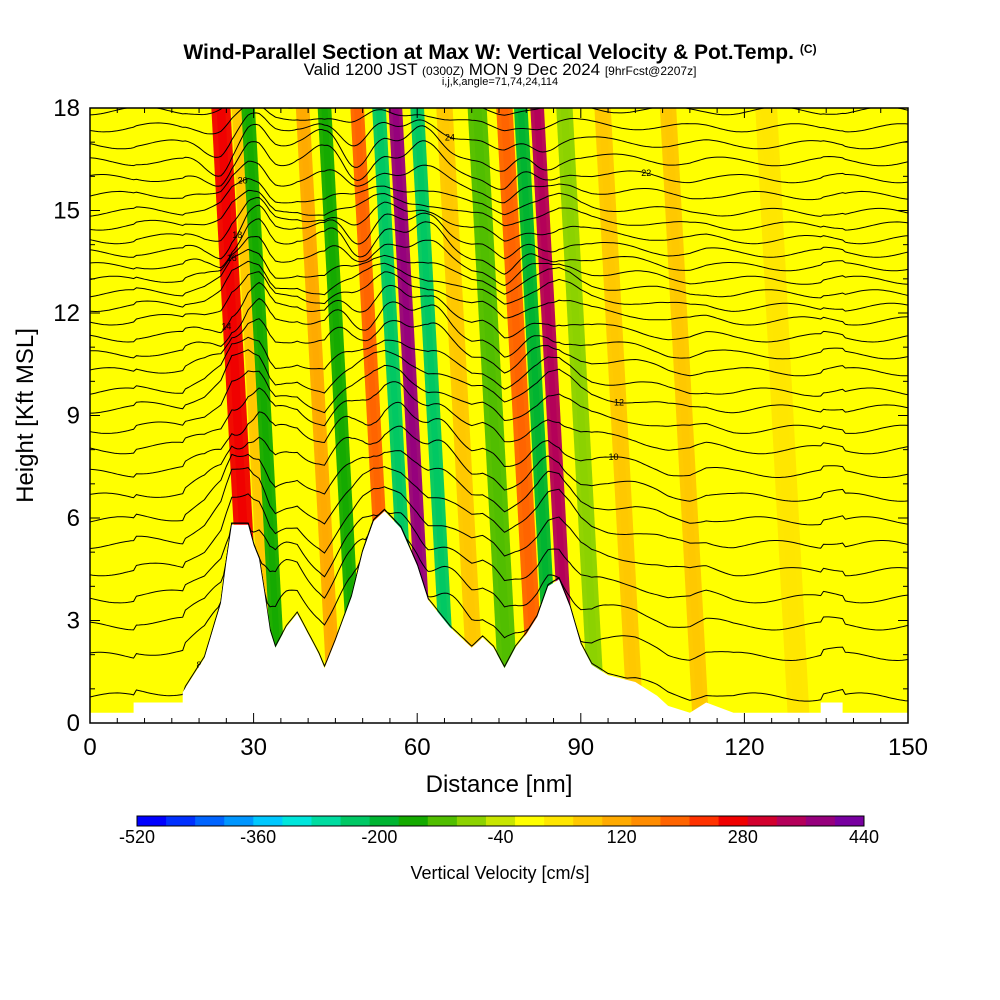  What do you see at coordinates (73, 621) in the screenshot?
I see `y-tick-label: 3` at bounding box center [73, 621].